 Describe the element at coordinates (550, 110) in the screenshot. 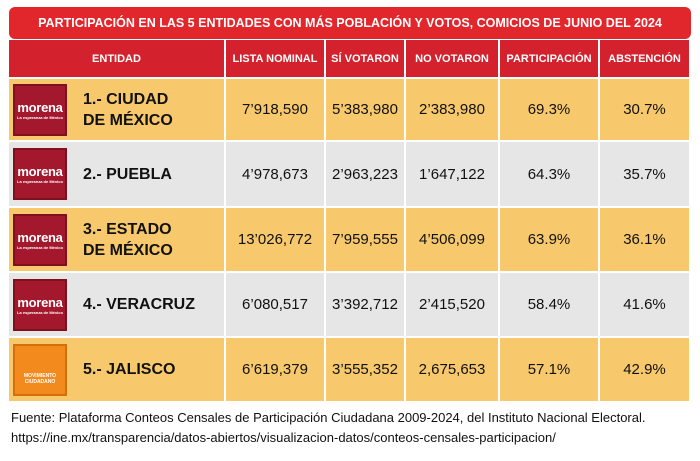

I see `data-cell: 69.3%` at that location.